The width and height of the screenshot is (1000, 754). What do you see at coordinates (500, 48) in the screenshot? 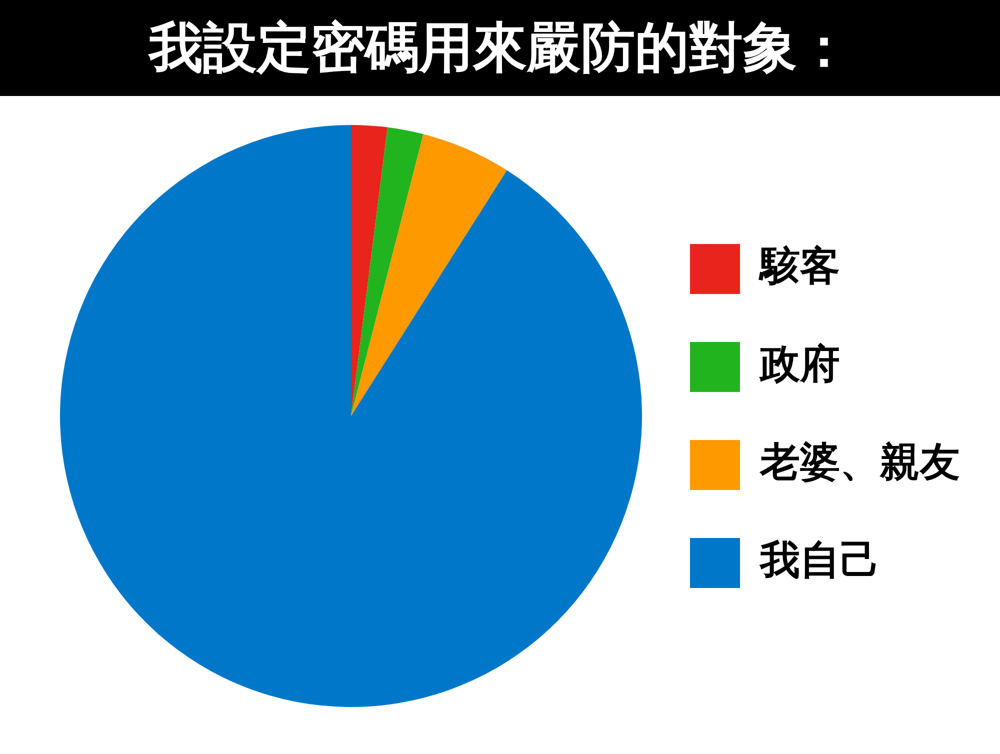
I see `chart-title: 我設定密碼用來嚴防的對象：` at bounding box center [500, 48].